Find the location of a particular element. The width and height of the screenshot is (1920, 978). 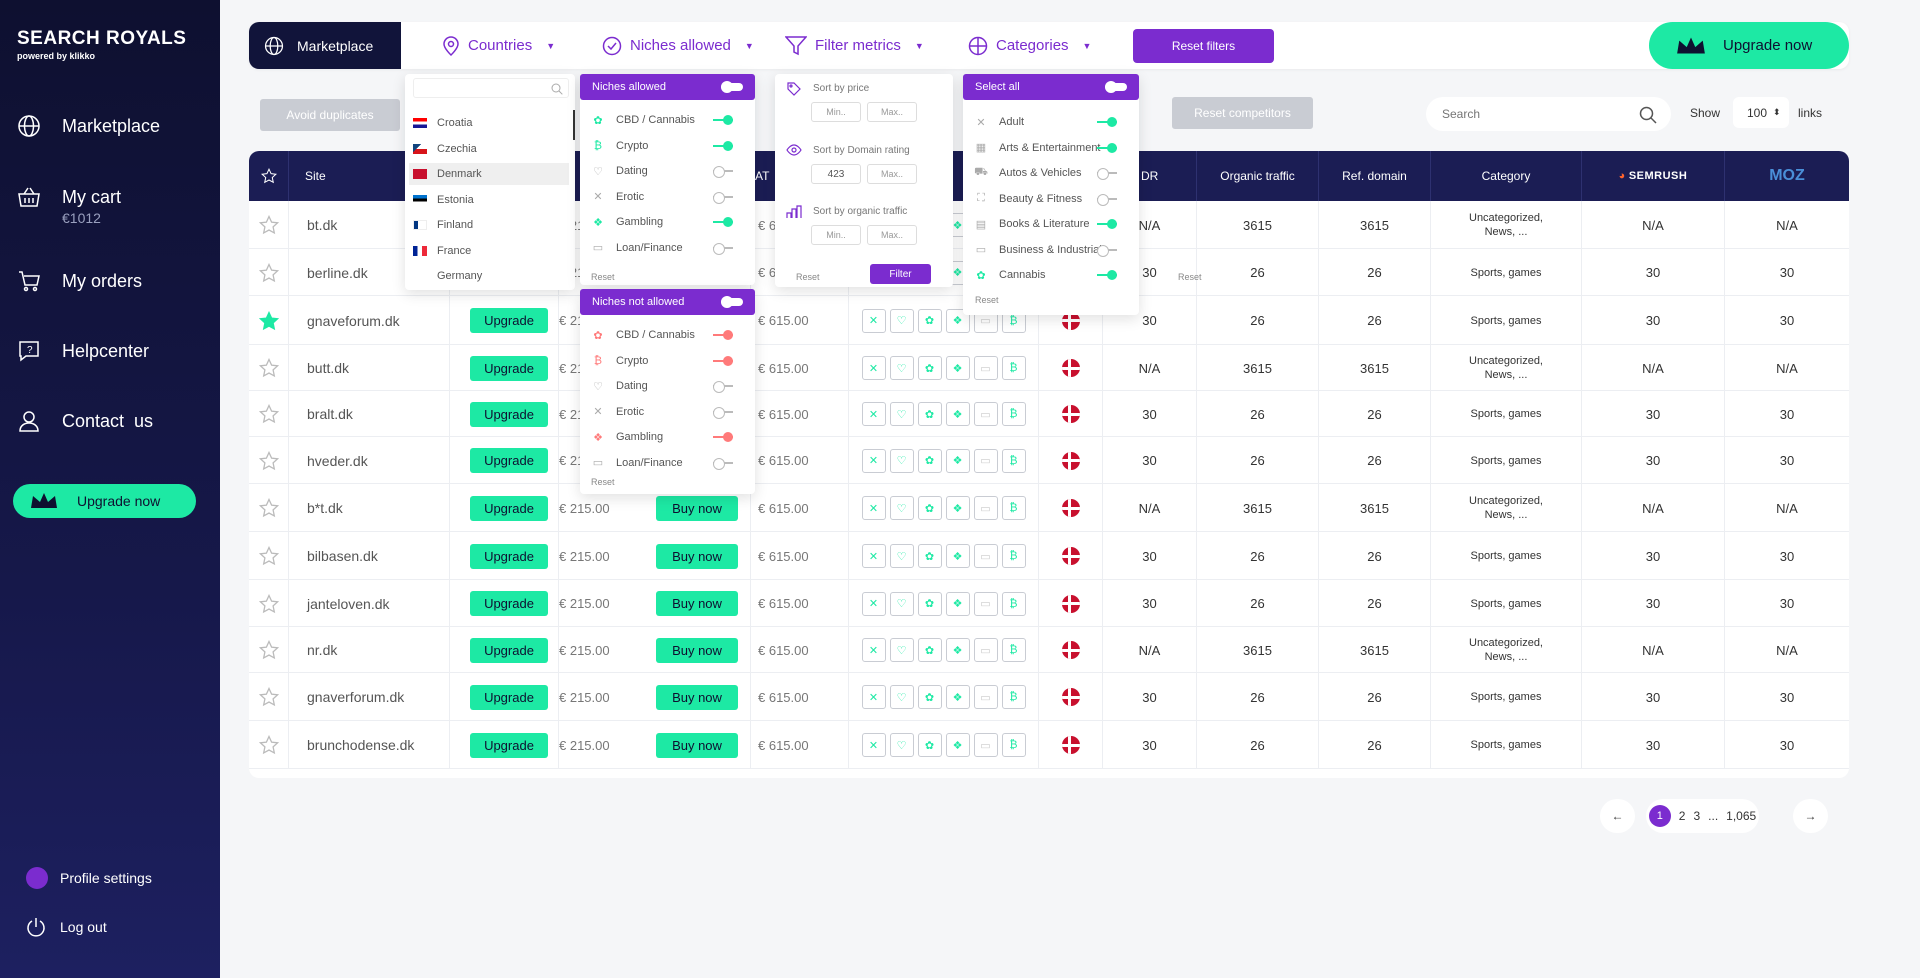

page-3: 3 is located at coordinates (1697, 816).